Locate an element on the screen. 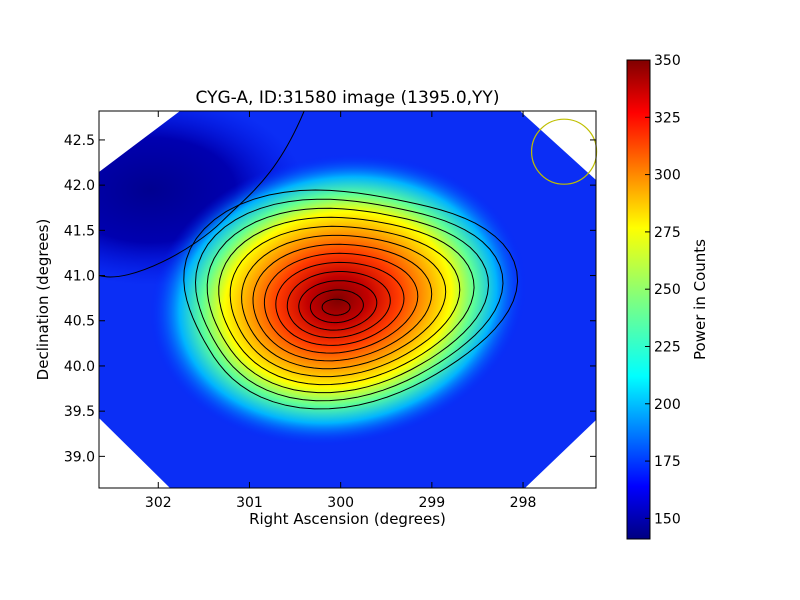 The width and height of the screenshot is (800, 600). colorbar-tick-label: 200 is located at coordinates (667, 405).